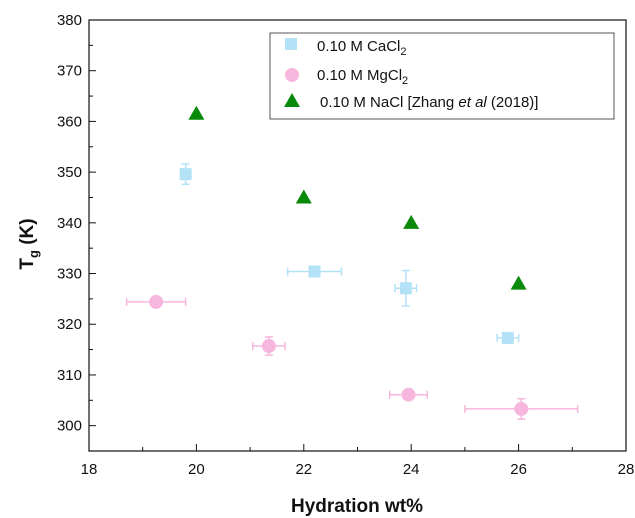  Describe the element at coordinates (362, 77) in the screenshot. I see `legend-label-mgcl2: 0.10 M MgCl2` at that location.